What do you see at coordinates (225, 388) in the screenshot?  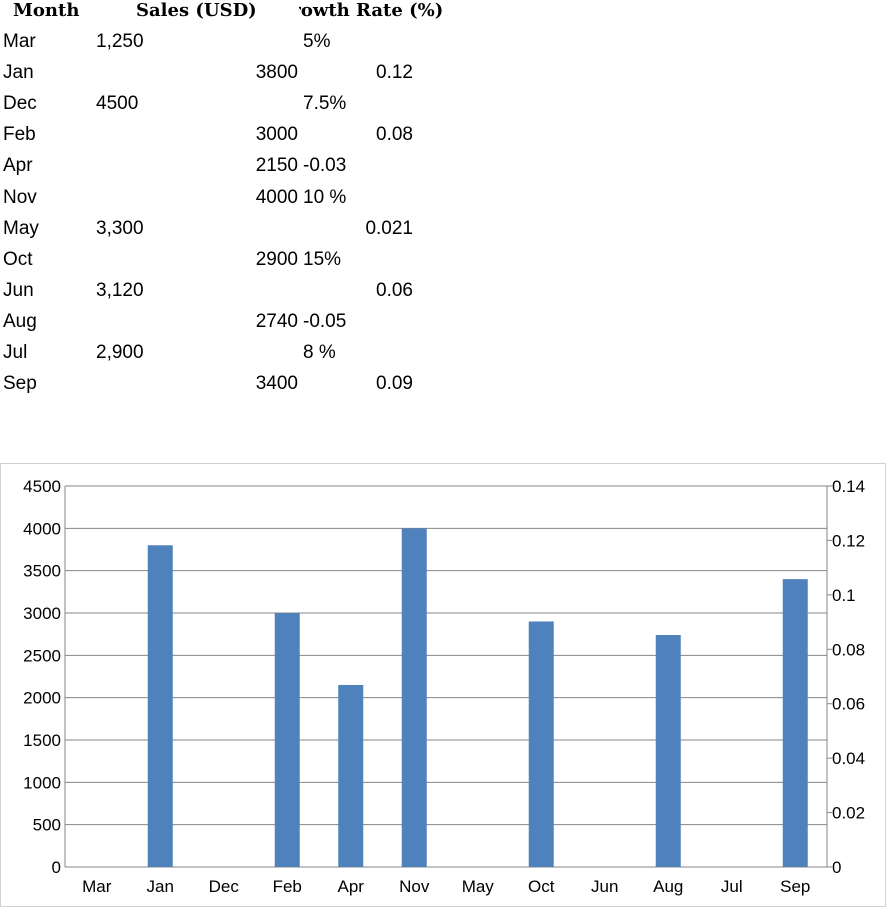 I see `table-row: Sep 3400 0.09` at bounding box center [225, 388].